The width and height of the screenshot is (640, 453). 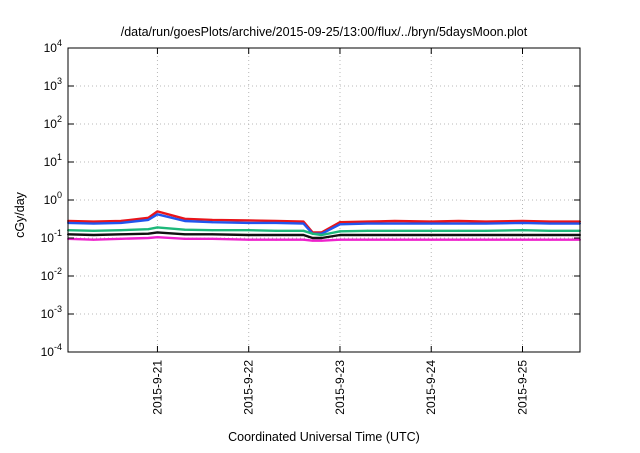 I want to click on y-tick-label: 10⁻², so click(x=51, y=274).